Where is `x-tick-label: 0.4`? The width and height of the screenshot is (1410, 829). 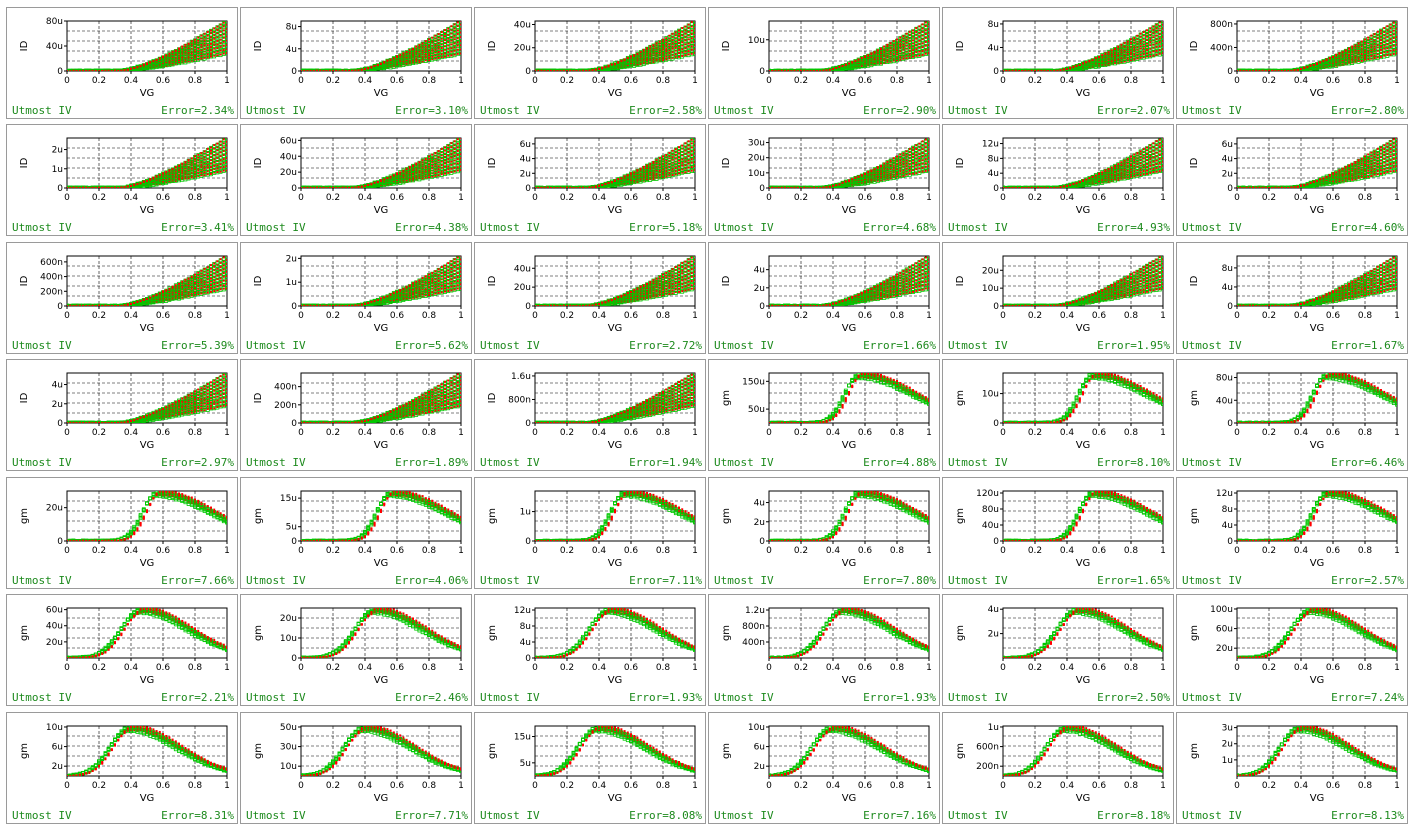
x-tick-label: 0.4 is located at coordinates (1067, 81).